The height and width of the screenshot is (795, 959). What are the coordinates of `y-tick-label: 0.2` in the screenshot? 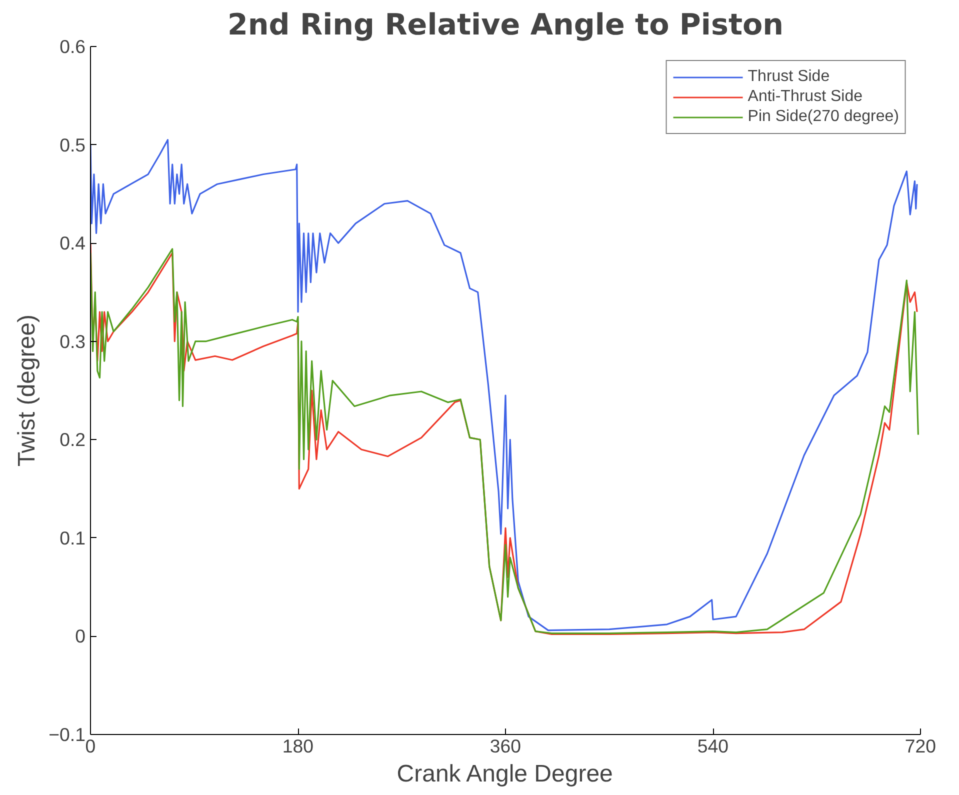 It's located at (73, 439).